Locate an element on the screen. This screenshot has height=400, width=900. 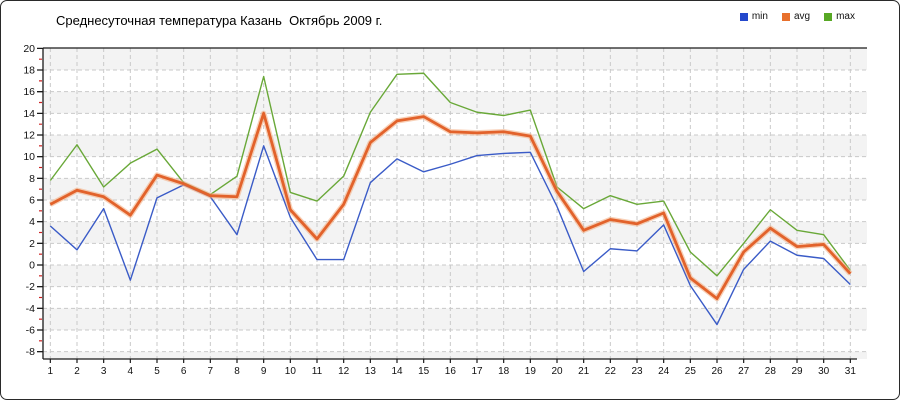
svg-text: 11 is located at coordinates (317, 371).